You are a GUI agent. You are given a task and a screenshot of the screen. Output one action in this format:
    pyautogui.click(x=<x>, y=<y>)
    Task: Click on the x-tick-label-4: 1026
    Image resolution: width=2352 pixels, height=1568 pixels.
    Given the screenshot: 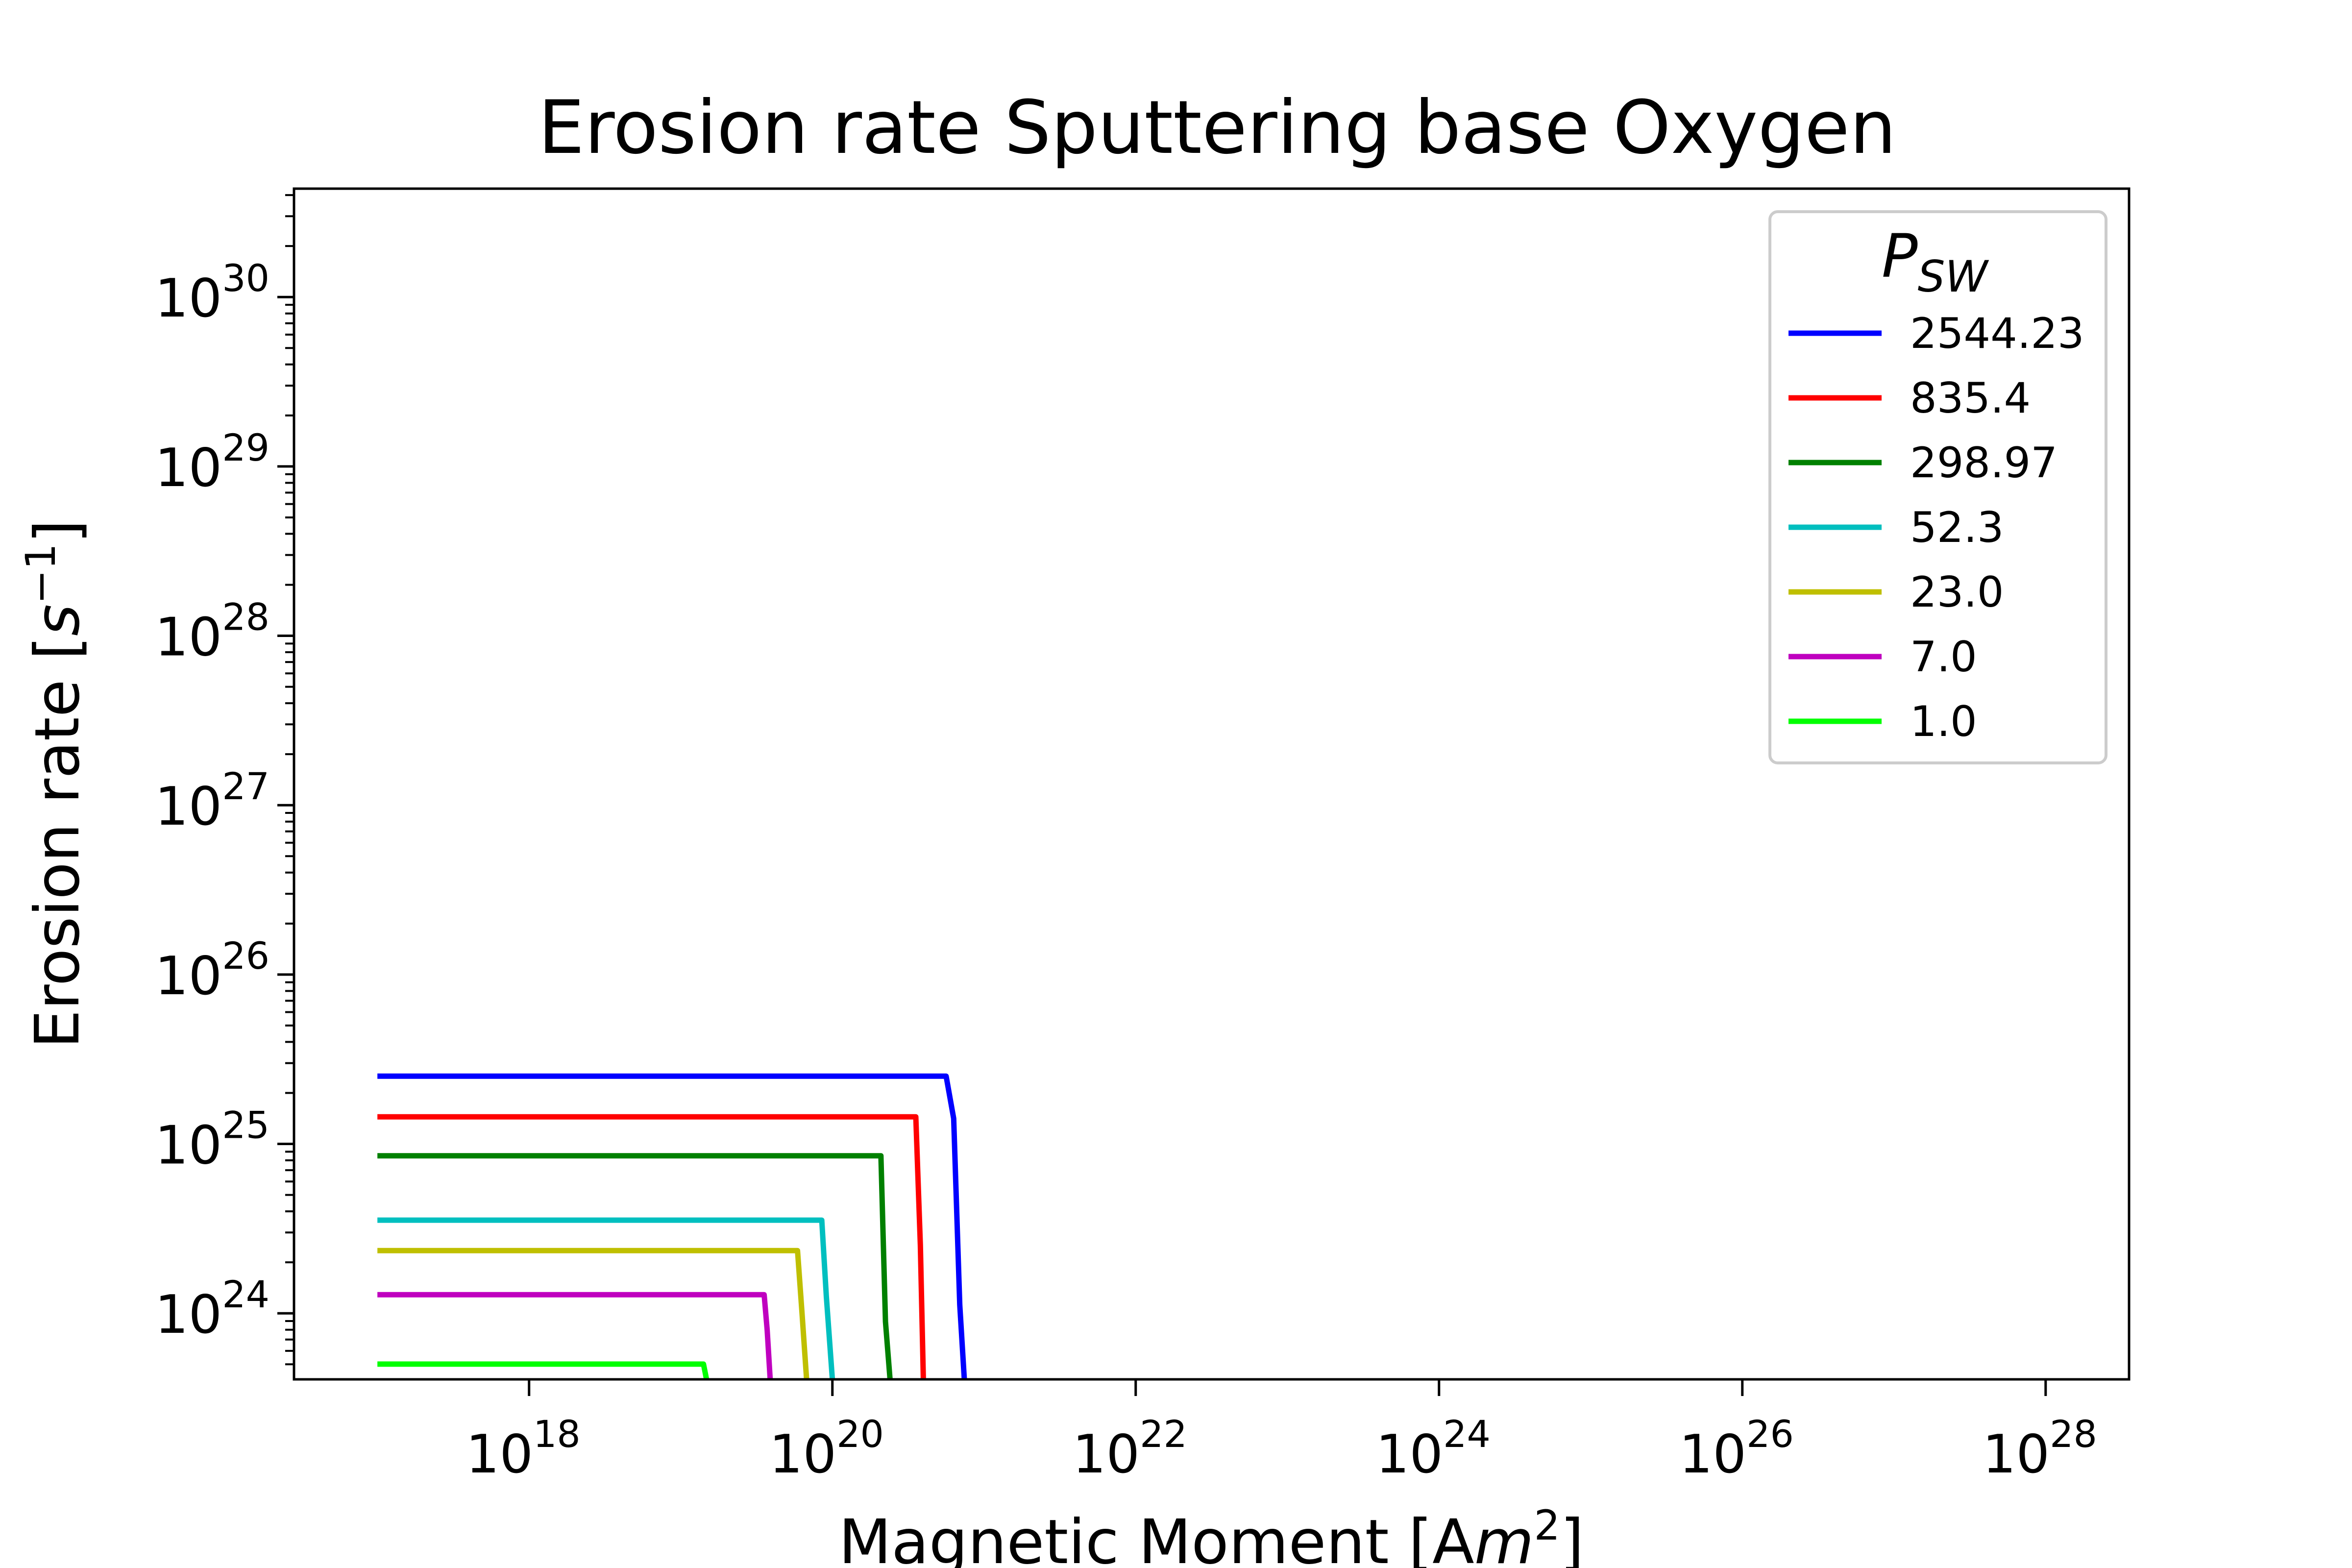 What is the action you would take?
    pyautogui.click(x=1736, y=1448)
    